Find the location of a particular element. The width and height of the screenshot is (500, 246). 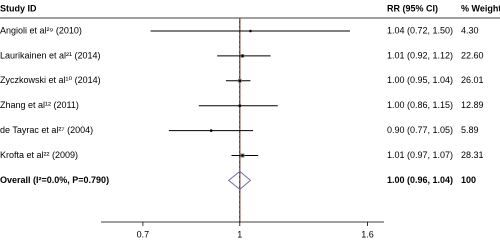

x-tick-label: 1.6 is located at coordinates (367, 234).